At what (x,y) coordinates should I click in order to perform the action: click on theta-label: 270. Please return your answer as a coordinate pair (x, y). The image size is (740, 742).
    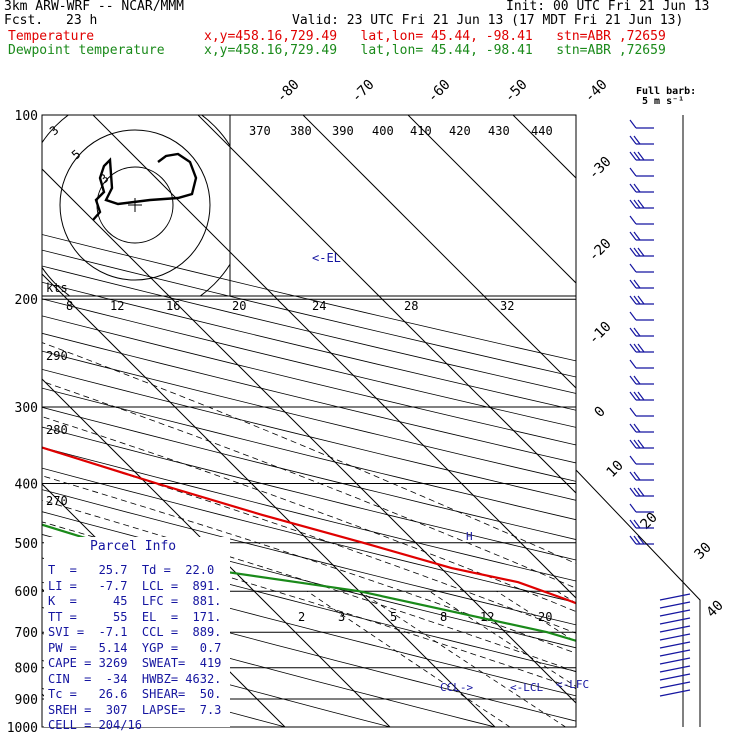
    Looking at the image, I should click on (57, 501).